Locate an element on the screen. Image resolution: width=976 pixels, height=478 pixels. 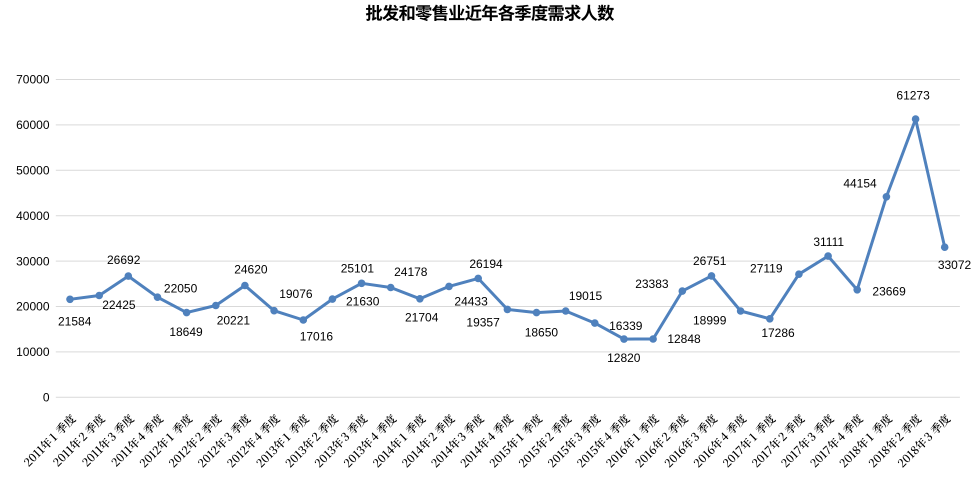
svg-text: 31111 is located at coordinates (828, 242).